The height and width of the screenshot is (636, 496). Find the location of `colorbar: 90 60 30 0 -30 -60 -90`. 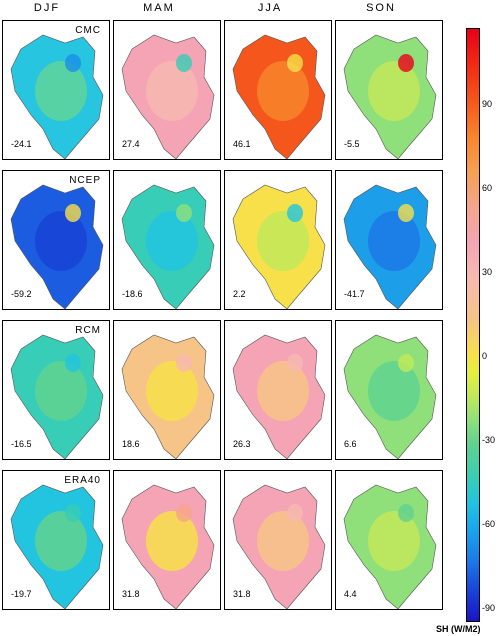

colorbar: 90 60 30 0 -30 -60 -90 is located at coordinates (481, 325).